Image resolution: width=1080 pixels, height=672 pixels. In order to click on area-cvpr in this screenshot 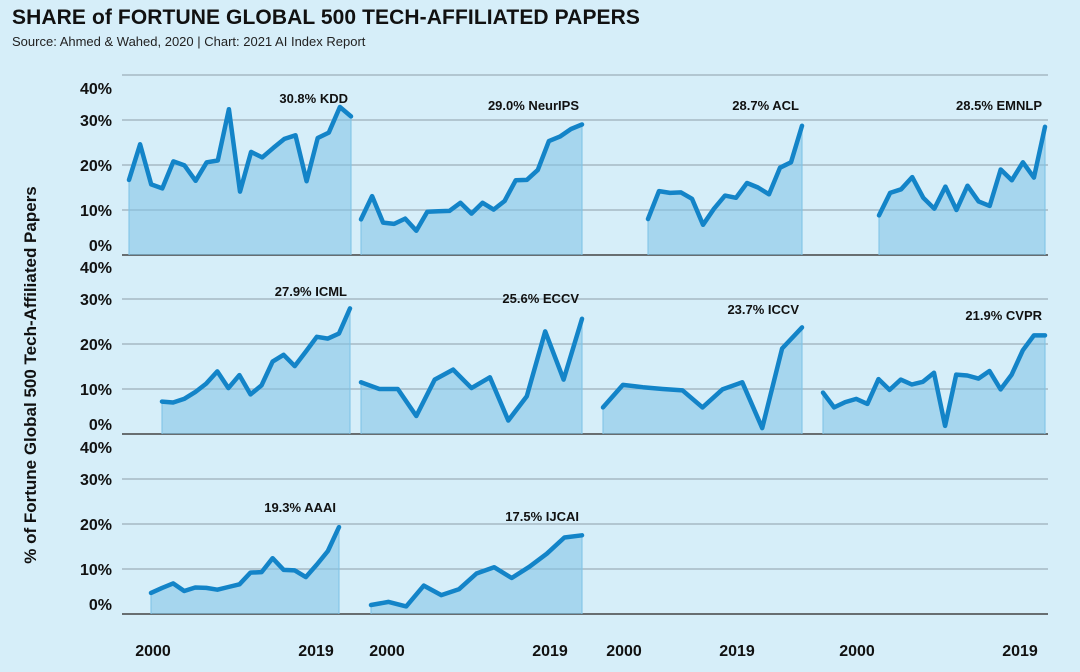, I will do `click(934, 384)`.